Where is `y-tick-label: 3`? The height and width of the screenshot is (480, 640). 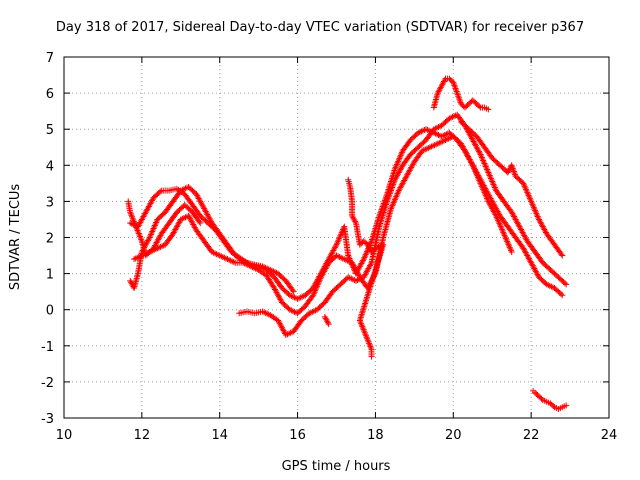
y-tick-label: 3 is located at coordinates (50, 202).